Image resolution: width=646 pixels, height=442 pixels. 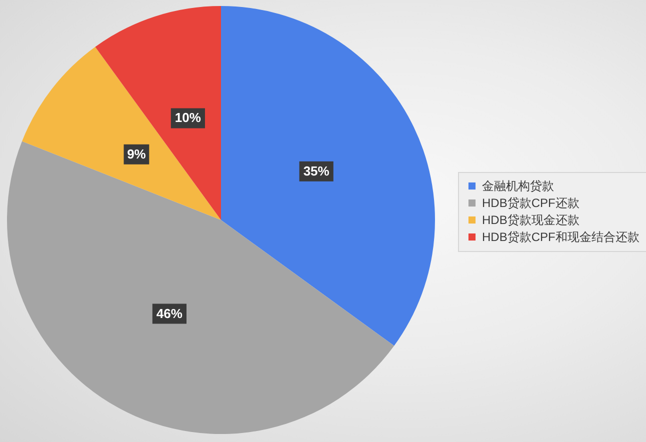 I want to click on data-label: 9%, so click(x=136, y=154).